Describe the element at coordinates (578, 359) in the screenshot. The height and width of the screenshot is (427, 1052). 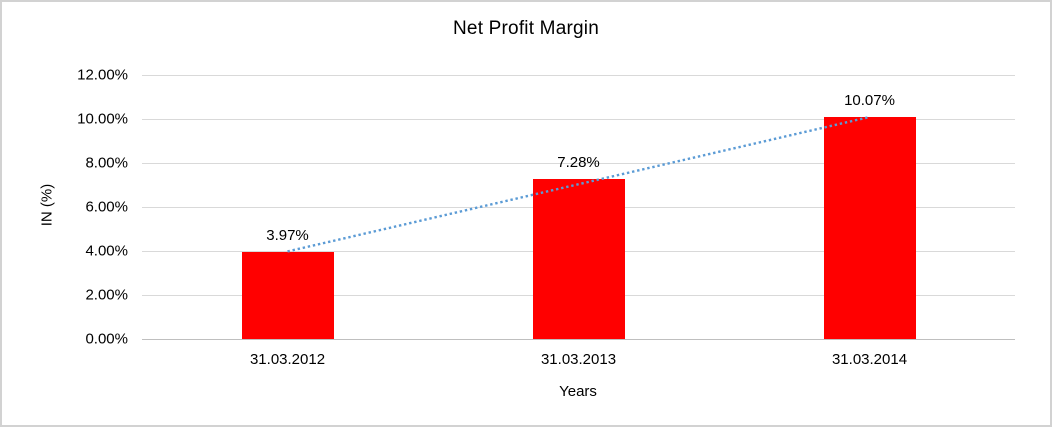
I see `x-tick-label: 31.03.2013` at that location.